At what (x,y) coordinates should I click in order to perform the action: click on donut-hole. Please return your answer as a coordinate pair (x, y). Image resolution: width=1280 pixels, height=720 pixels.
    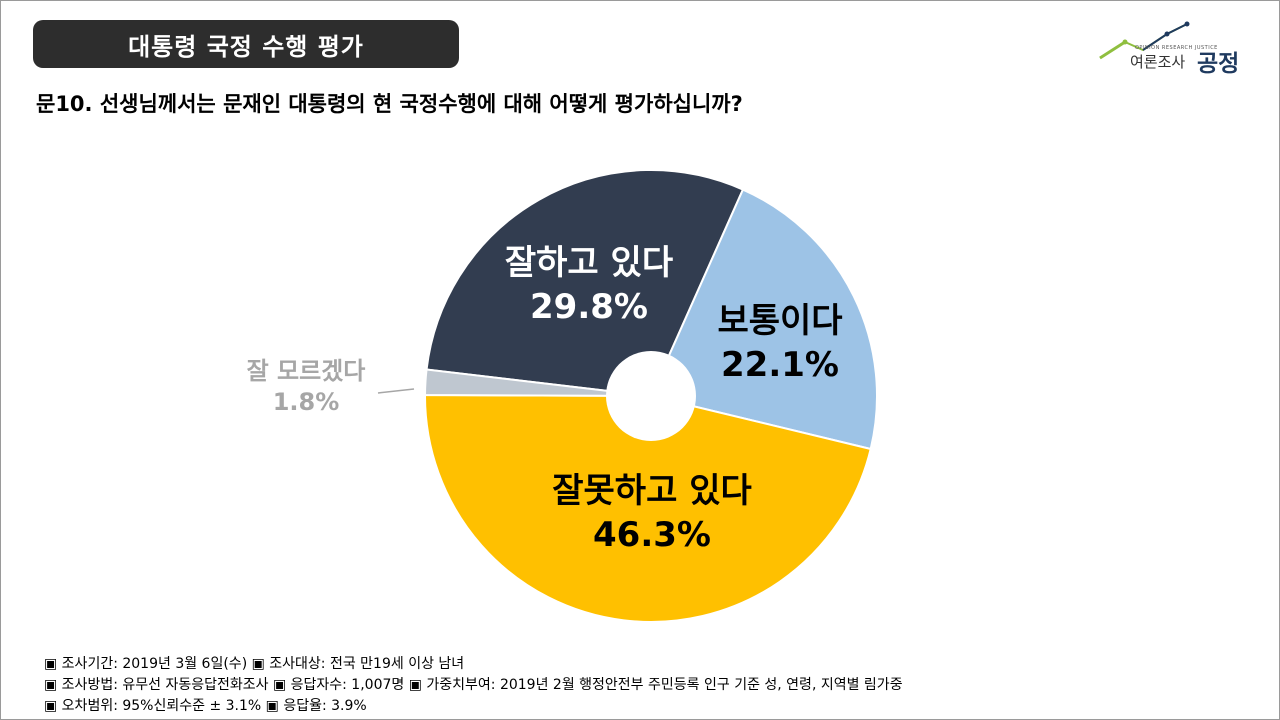
    Looking at the image, I should click on (651, 396).